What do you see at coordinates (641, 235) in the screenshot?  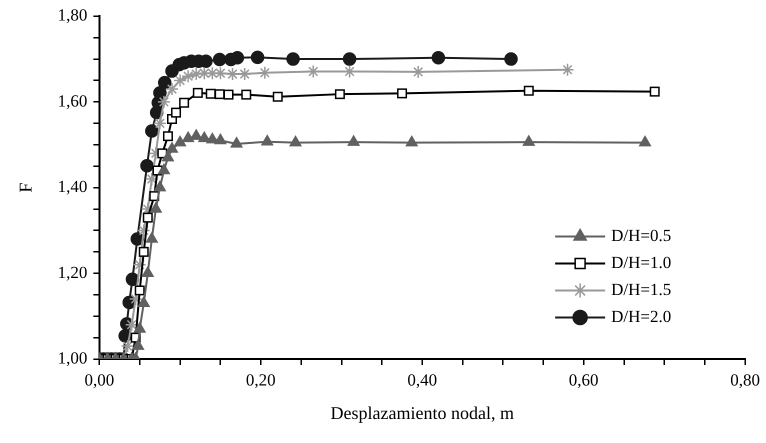 I see `legend-label: D/H=0.5` at bounding box center [641, 235].